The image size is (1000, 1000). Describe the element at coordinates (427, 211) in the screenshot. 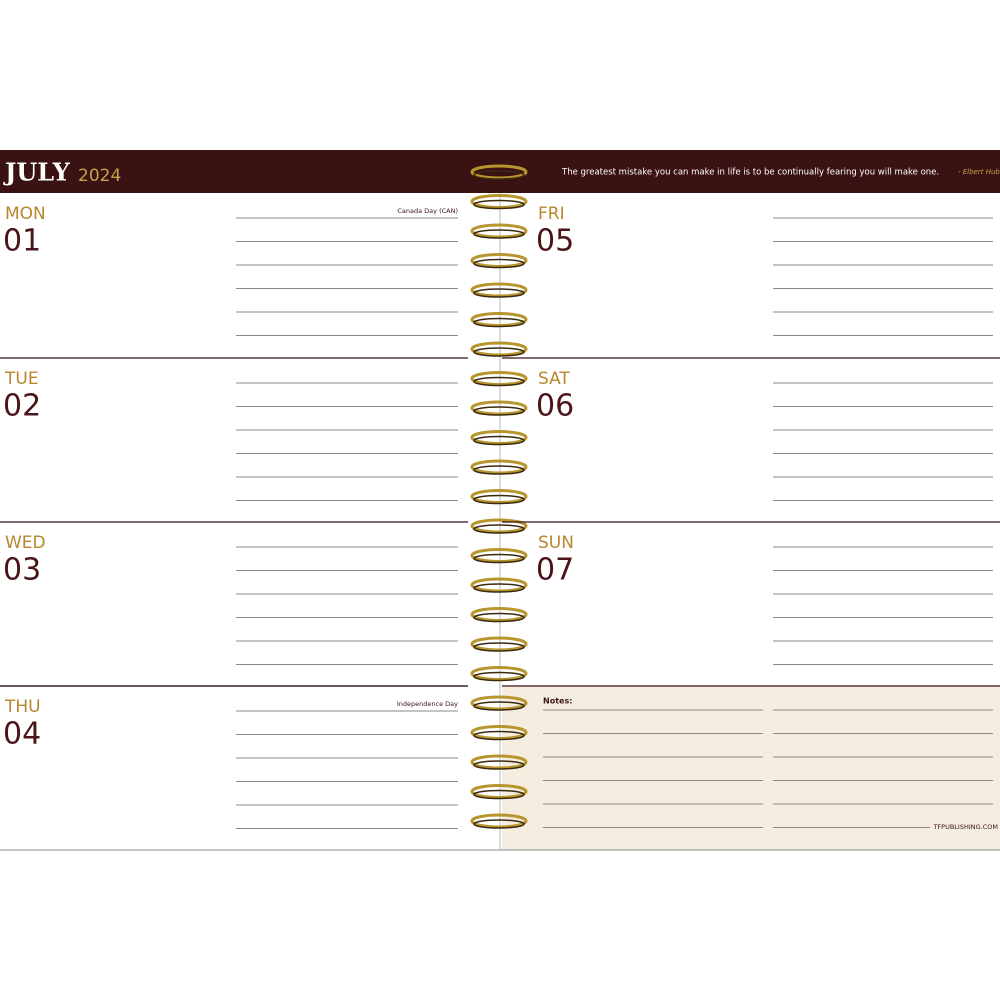

I see `holiday: Canada Day (CAN)` at that location.